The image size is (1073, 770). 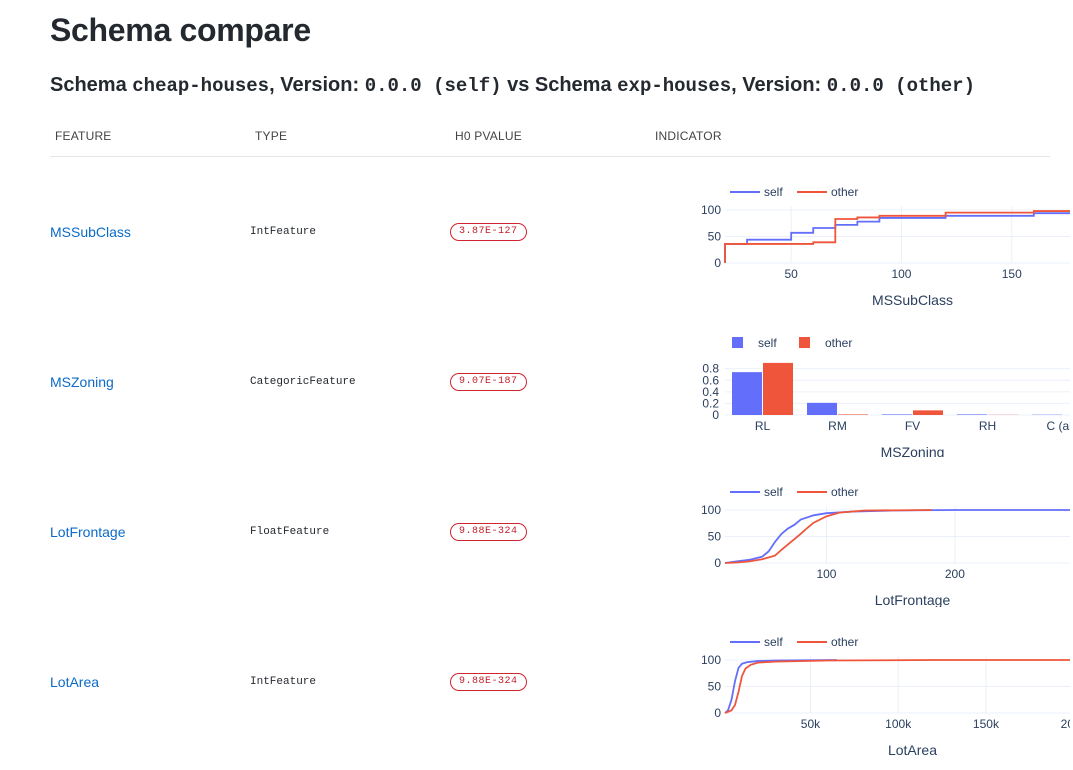 What do you see at coordinates (747, 393) in the screenshot?
I see `bar-self-rl` at bounding box center [747, 393].